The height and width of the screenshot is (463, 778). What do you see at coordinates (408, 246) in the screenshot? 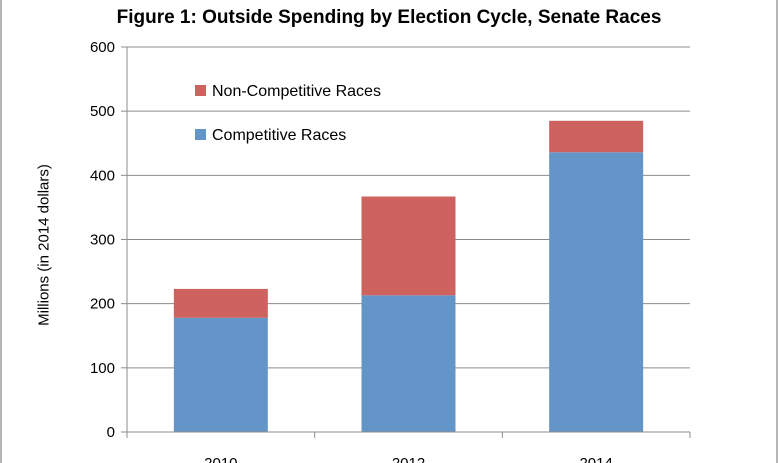
I see `bar-2012-non-competitive` at bounding box center [408, 246].